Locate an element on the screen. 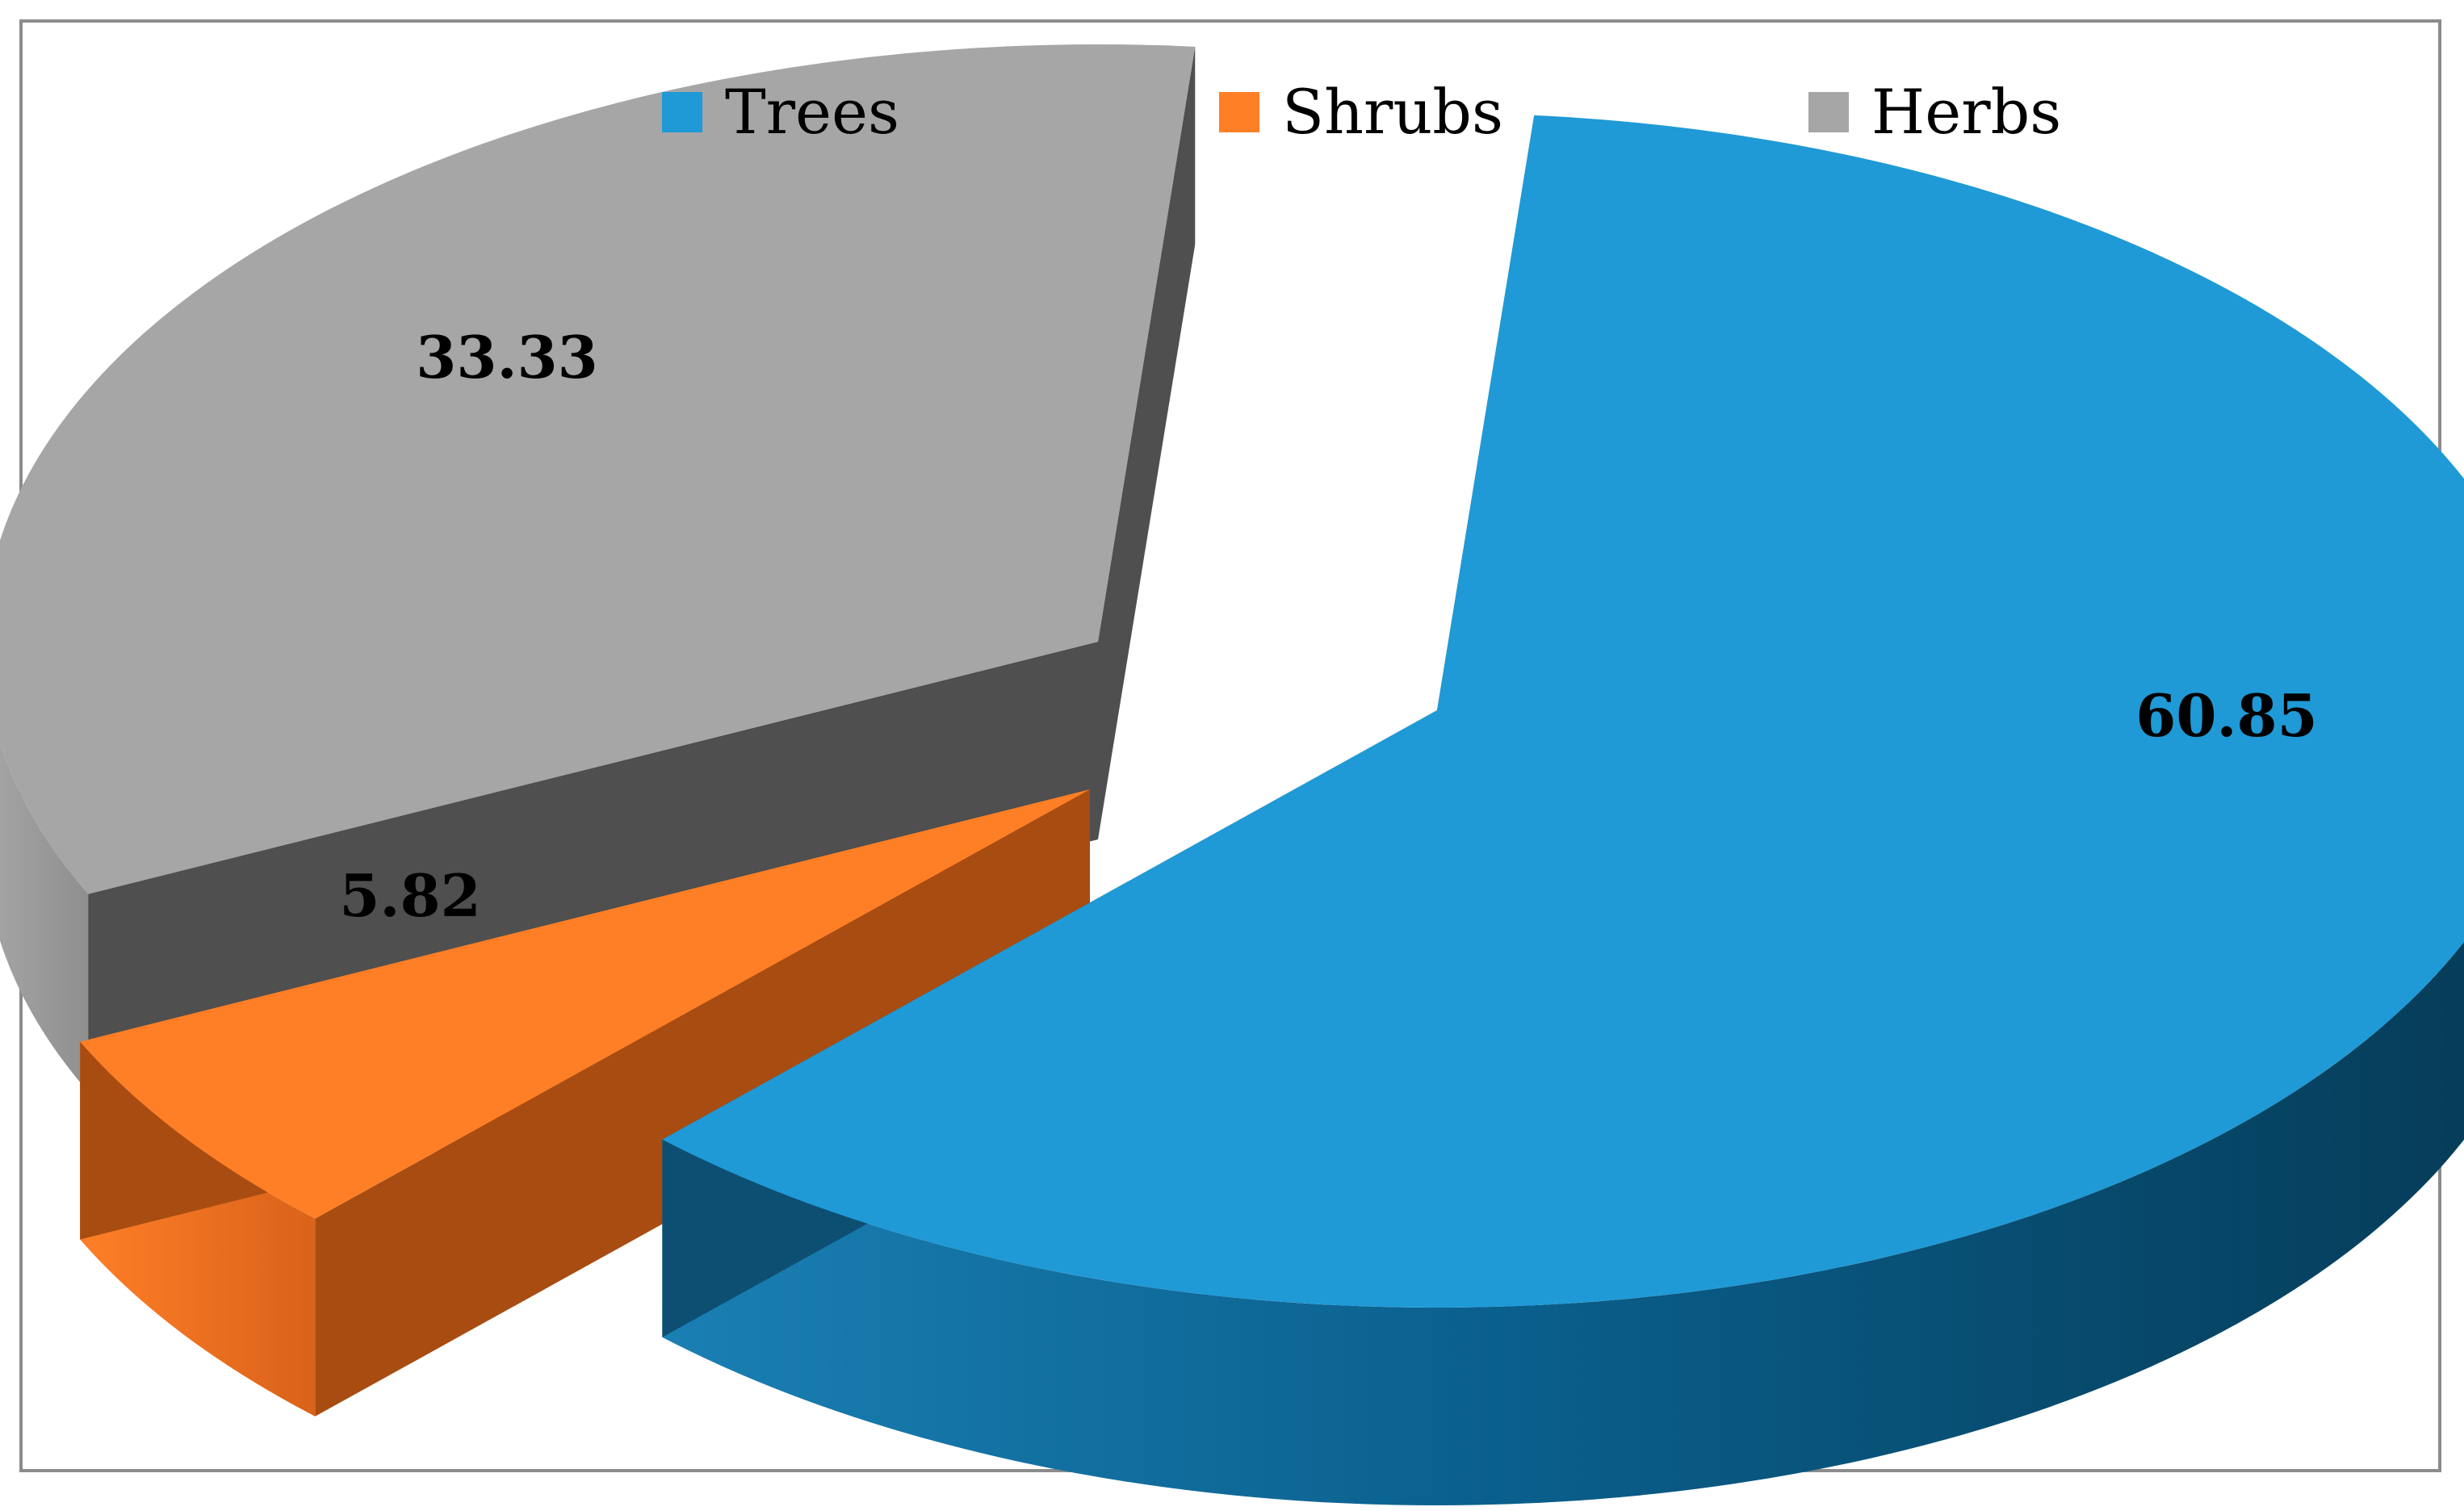  data-label-shrubs: 5.82 is located at coordinates (409, 895).